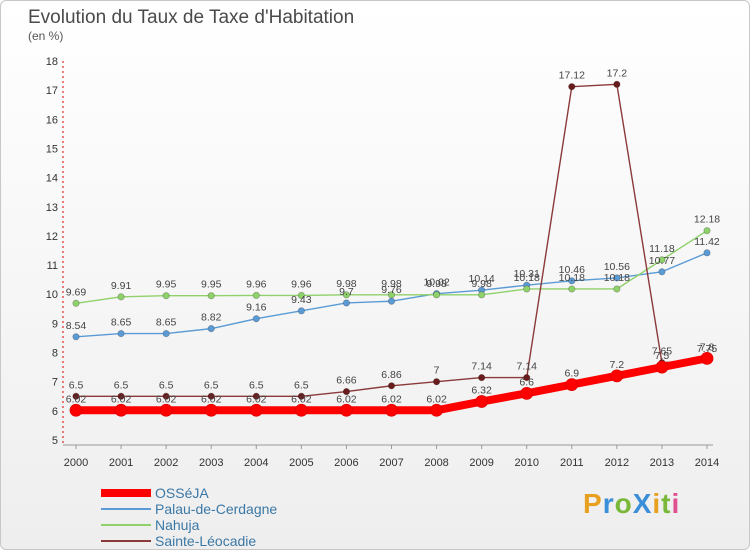 The height and width of the screenshot is (550, 750). I want to click on y-tick-label: 7, so click(55, 383).